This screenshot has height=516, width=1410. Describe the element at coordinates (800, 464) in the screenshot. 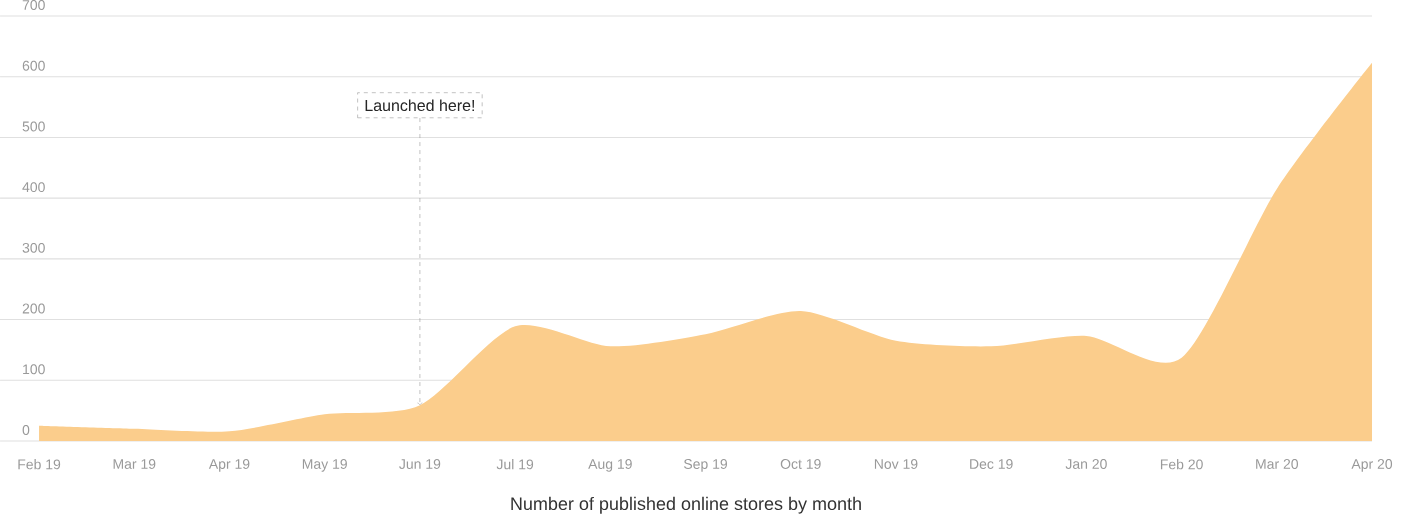

I see `x-tick-label: Oct 19` at that location.